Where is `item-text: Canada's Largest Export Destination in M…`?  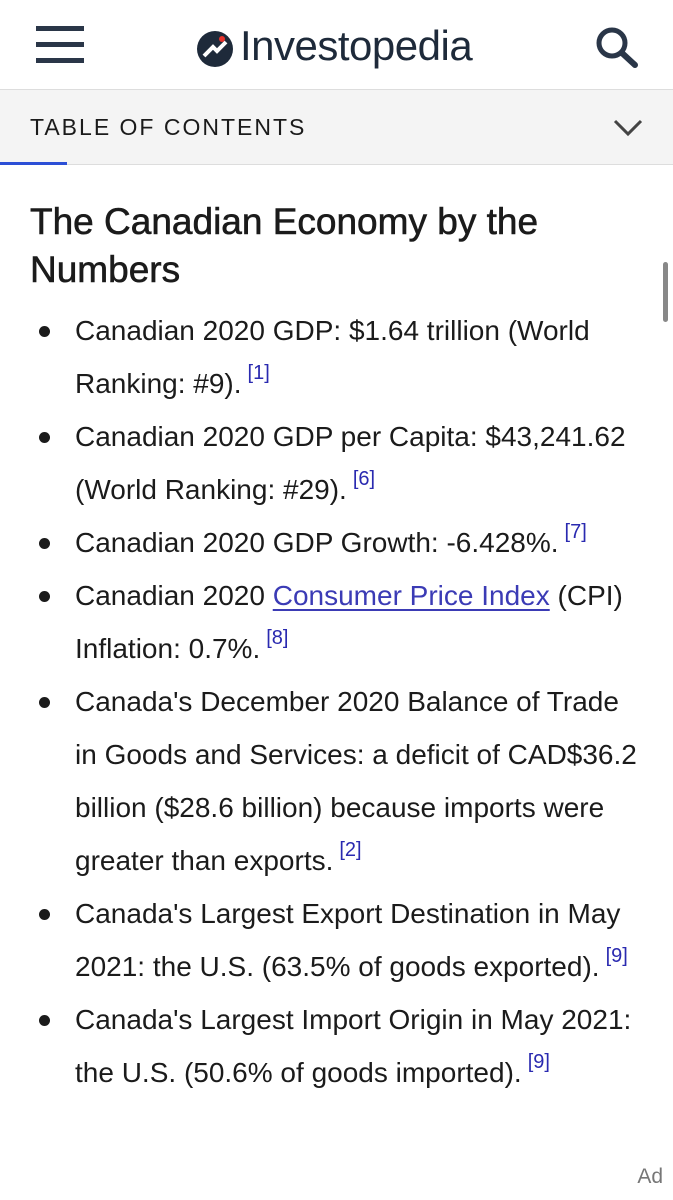 item-text: Canada's Largest Export Destination in M… is located at coordinates (348, 940).